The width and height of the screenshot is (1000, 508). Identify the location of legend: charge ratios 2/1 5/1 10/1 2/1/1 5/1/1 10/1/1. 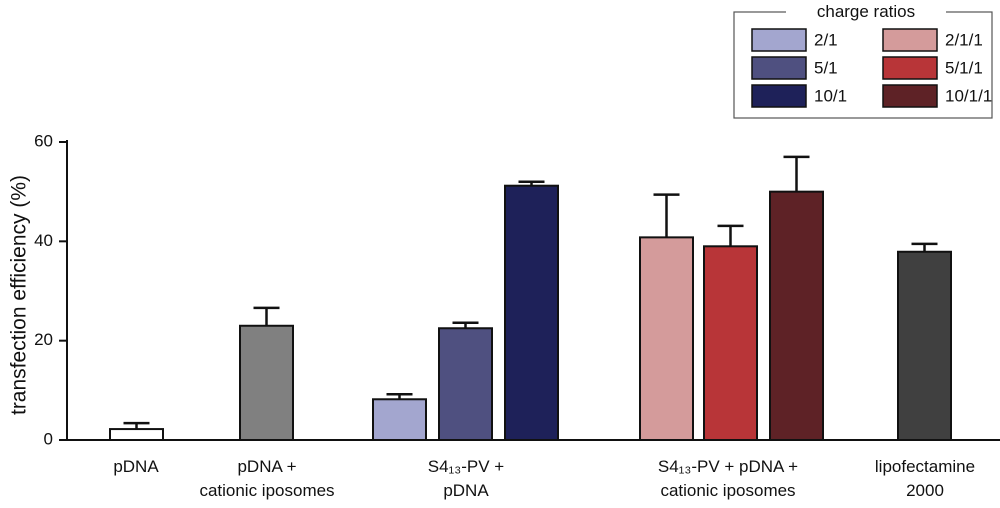
(863, 60).